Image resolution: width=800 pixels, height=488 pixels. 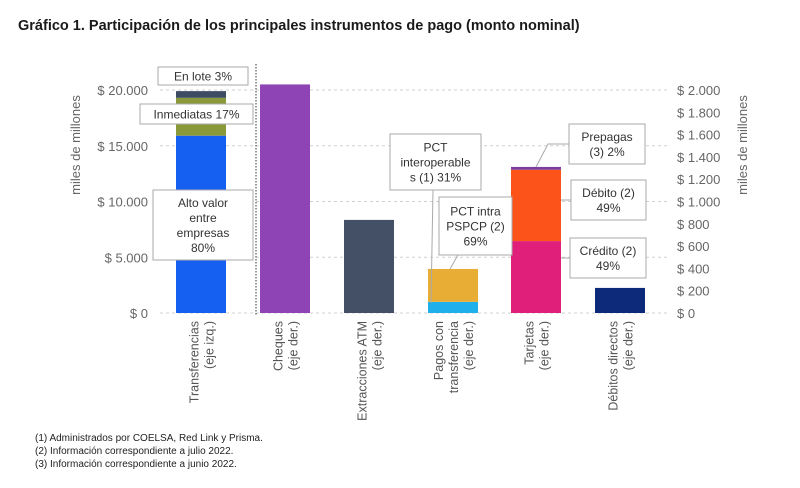 I want to click on x-tick-label: Extracciones ATM, so click(x=363, y=371).